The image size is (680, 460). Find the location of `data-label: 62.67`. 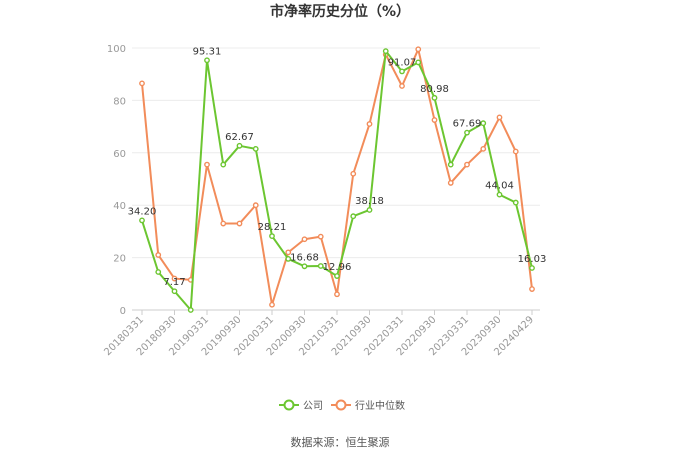

data-label: 62.67 is located at coordinates (239, 137).